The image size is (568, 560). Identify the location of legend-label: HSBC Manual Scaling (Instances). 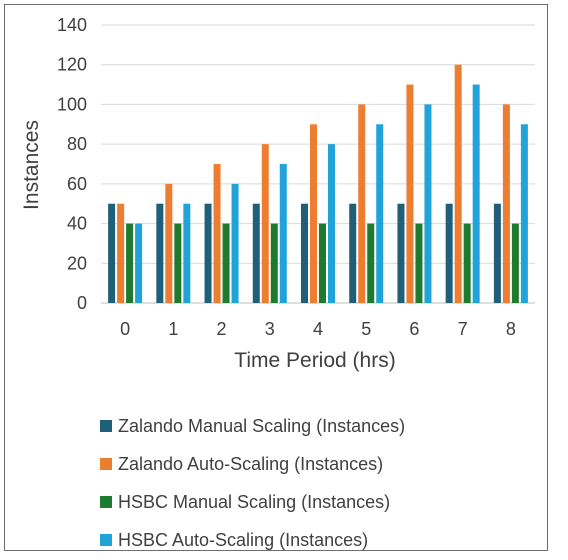
(254, 501).